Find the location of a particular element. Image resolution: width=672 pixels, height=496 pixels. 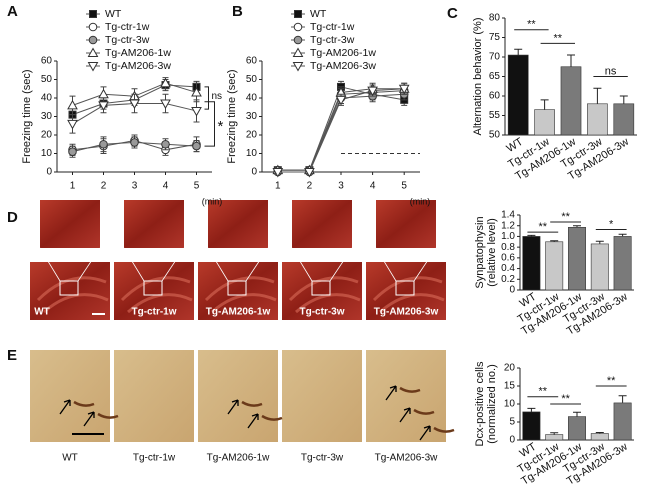

x-tick-label: 1 is located at coordinates (278, 186).